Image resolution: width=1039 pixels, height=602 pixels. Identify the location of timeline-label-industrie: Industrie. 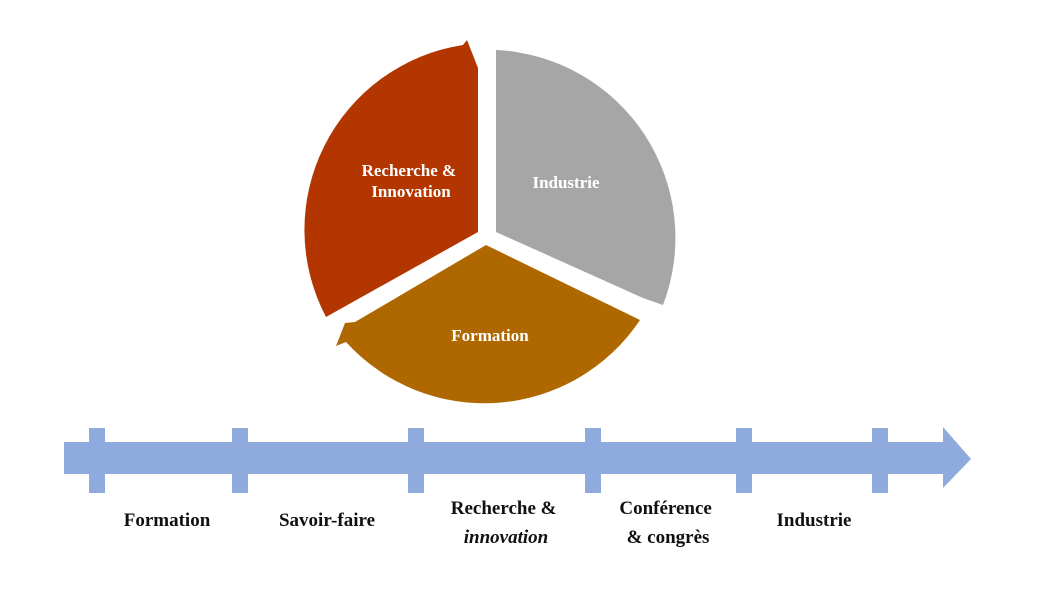
(814, 520).